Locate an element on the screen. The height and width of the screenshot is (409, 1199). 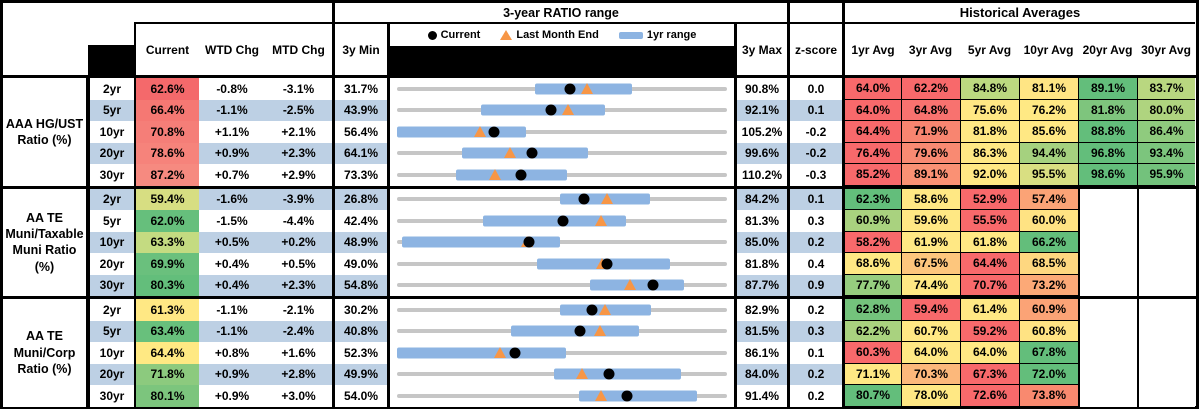
avg-value: 71.9% is located at coordinates (930, 132).